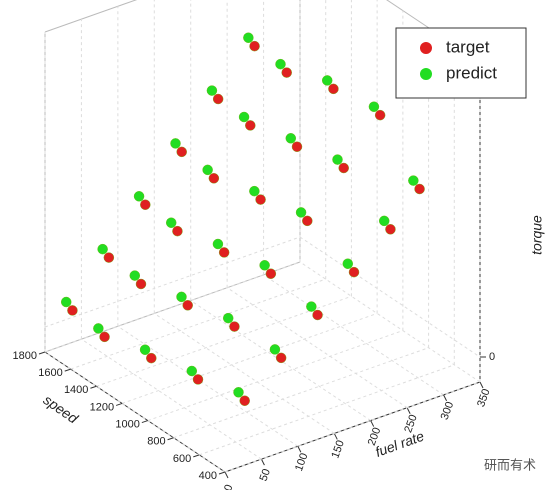 This screenshot has width=554, height=490. I want to click on y-tick-label: 1000, so click(127, 424).